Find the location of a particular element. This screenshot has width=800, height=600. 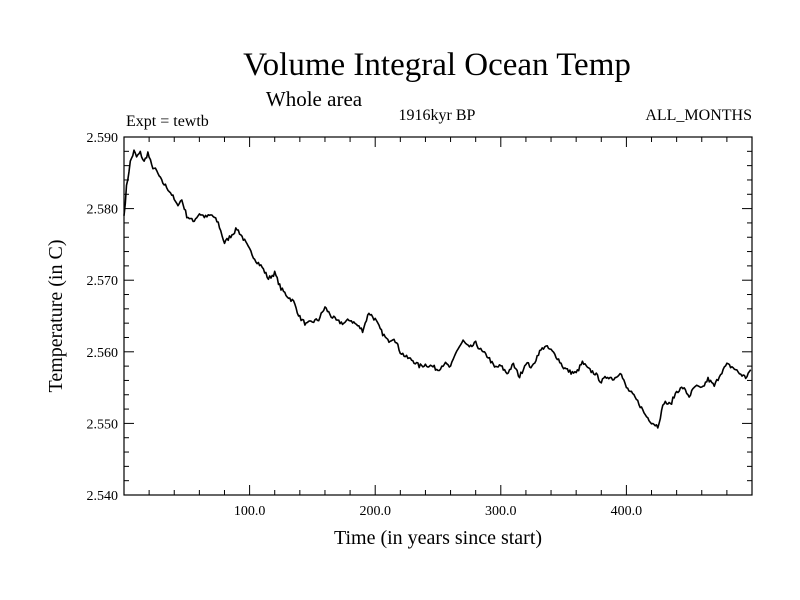

months-label: ALL_MONTHS is located at coordinates (698, 115).